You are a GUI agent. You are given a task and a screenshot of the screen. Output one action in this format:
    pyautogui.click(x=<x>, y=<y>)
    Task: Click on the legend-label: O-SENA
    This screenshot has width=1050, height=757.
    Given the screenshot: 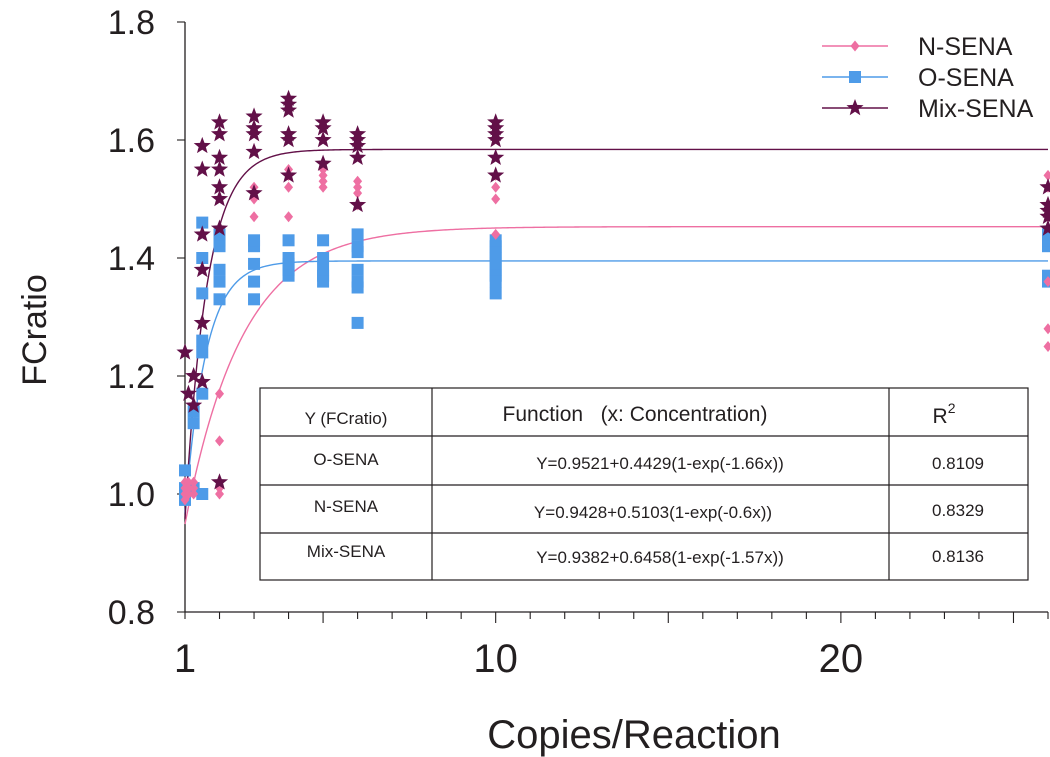 What is the action you would take?
    pyautogui.click(x=966, y=78)
    